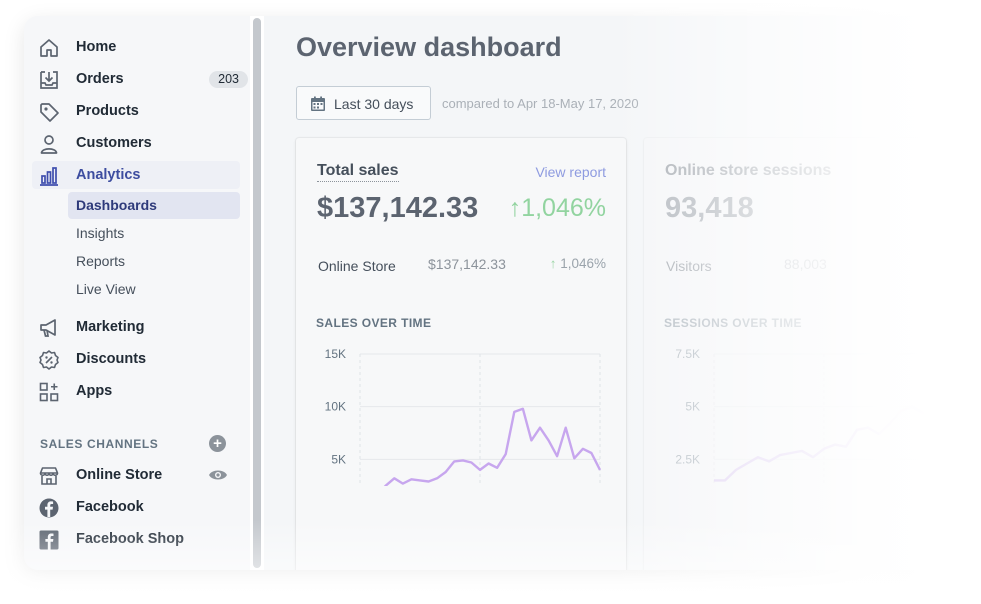 The width and height of the screenshot is (981, 604). Describe the element at coordinates (553, 263) in the screenshot. I see `up-arrow-icon: ↑` at that location.